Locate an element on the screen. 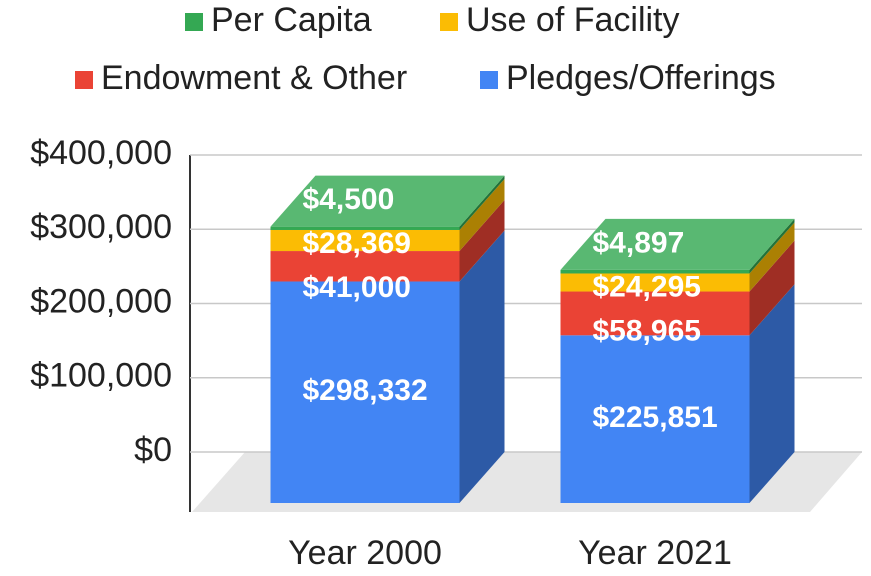  data-label: $24,295 is located at coordinates (647, 286).